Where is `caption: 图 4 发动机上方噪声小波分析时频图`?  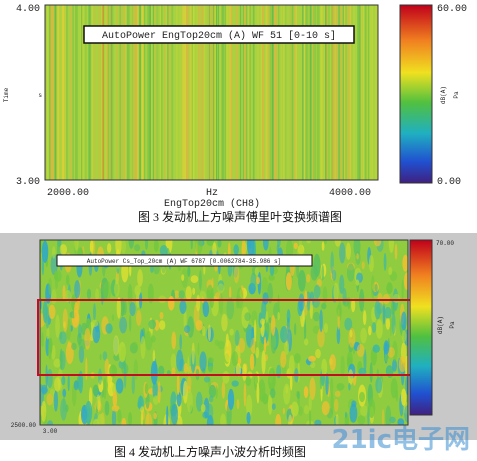
caption: 图 4 发动机上方噪声小波分析时频图 is located at coordinates (210, 451).